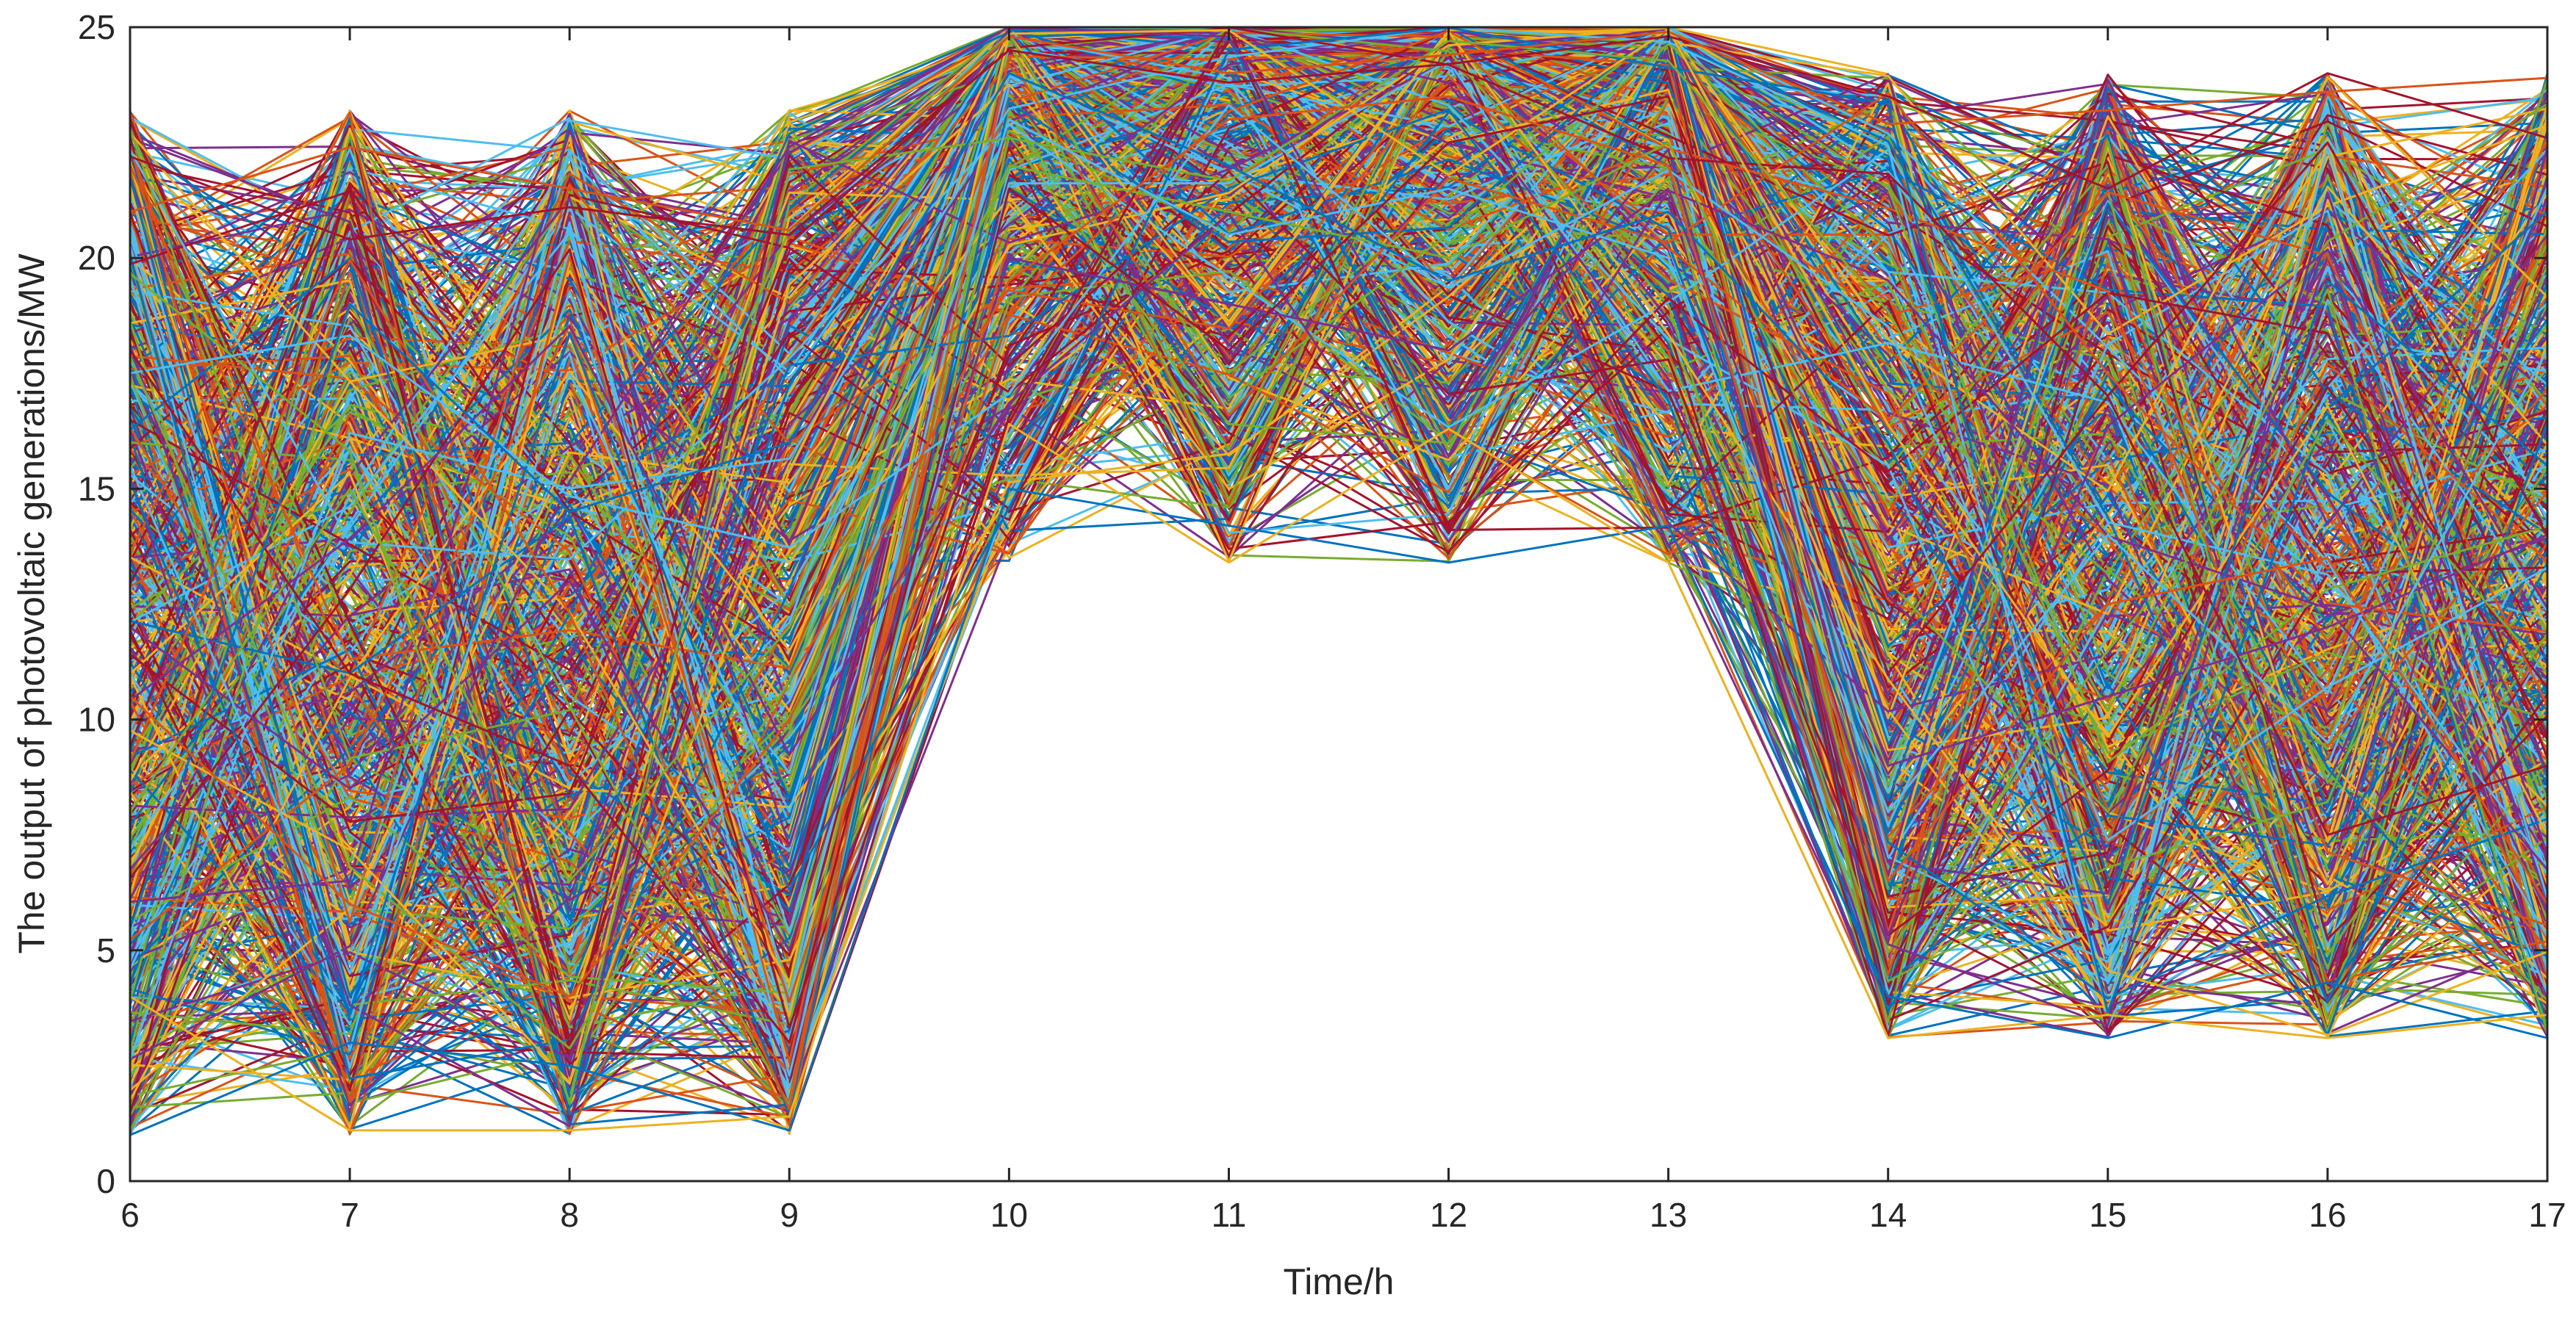 This screenshot has height=1317, width=2576. Describe the element at coordinates (349, 1215) in the screenshot. I see `x-tick-label: 7` at that location.